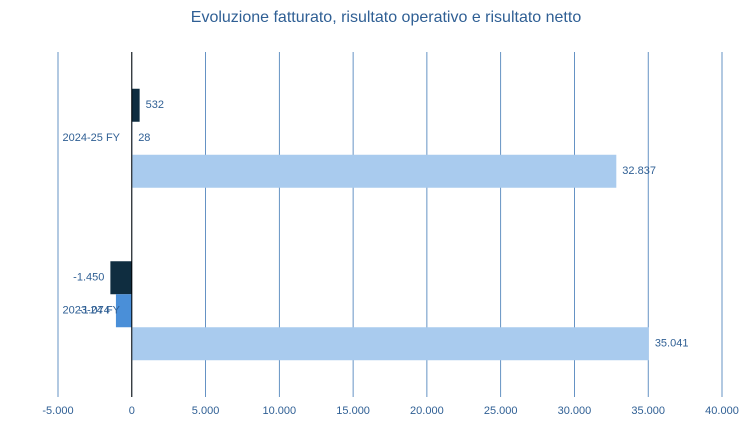 The image size is (753, 423). I want to click on x-tick-label: 35.000, so click(648, 411).